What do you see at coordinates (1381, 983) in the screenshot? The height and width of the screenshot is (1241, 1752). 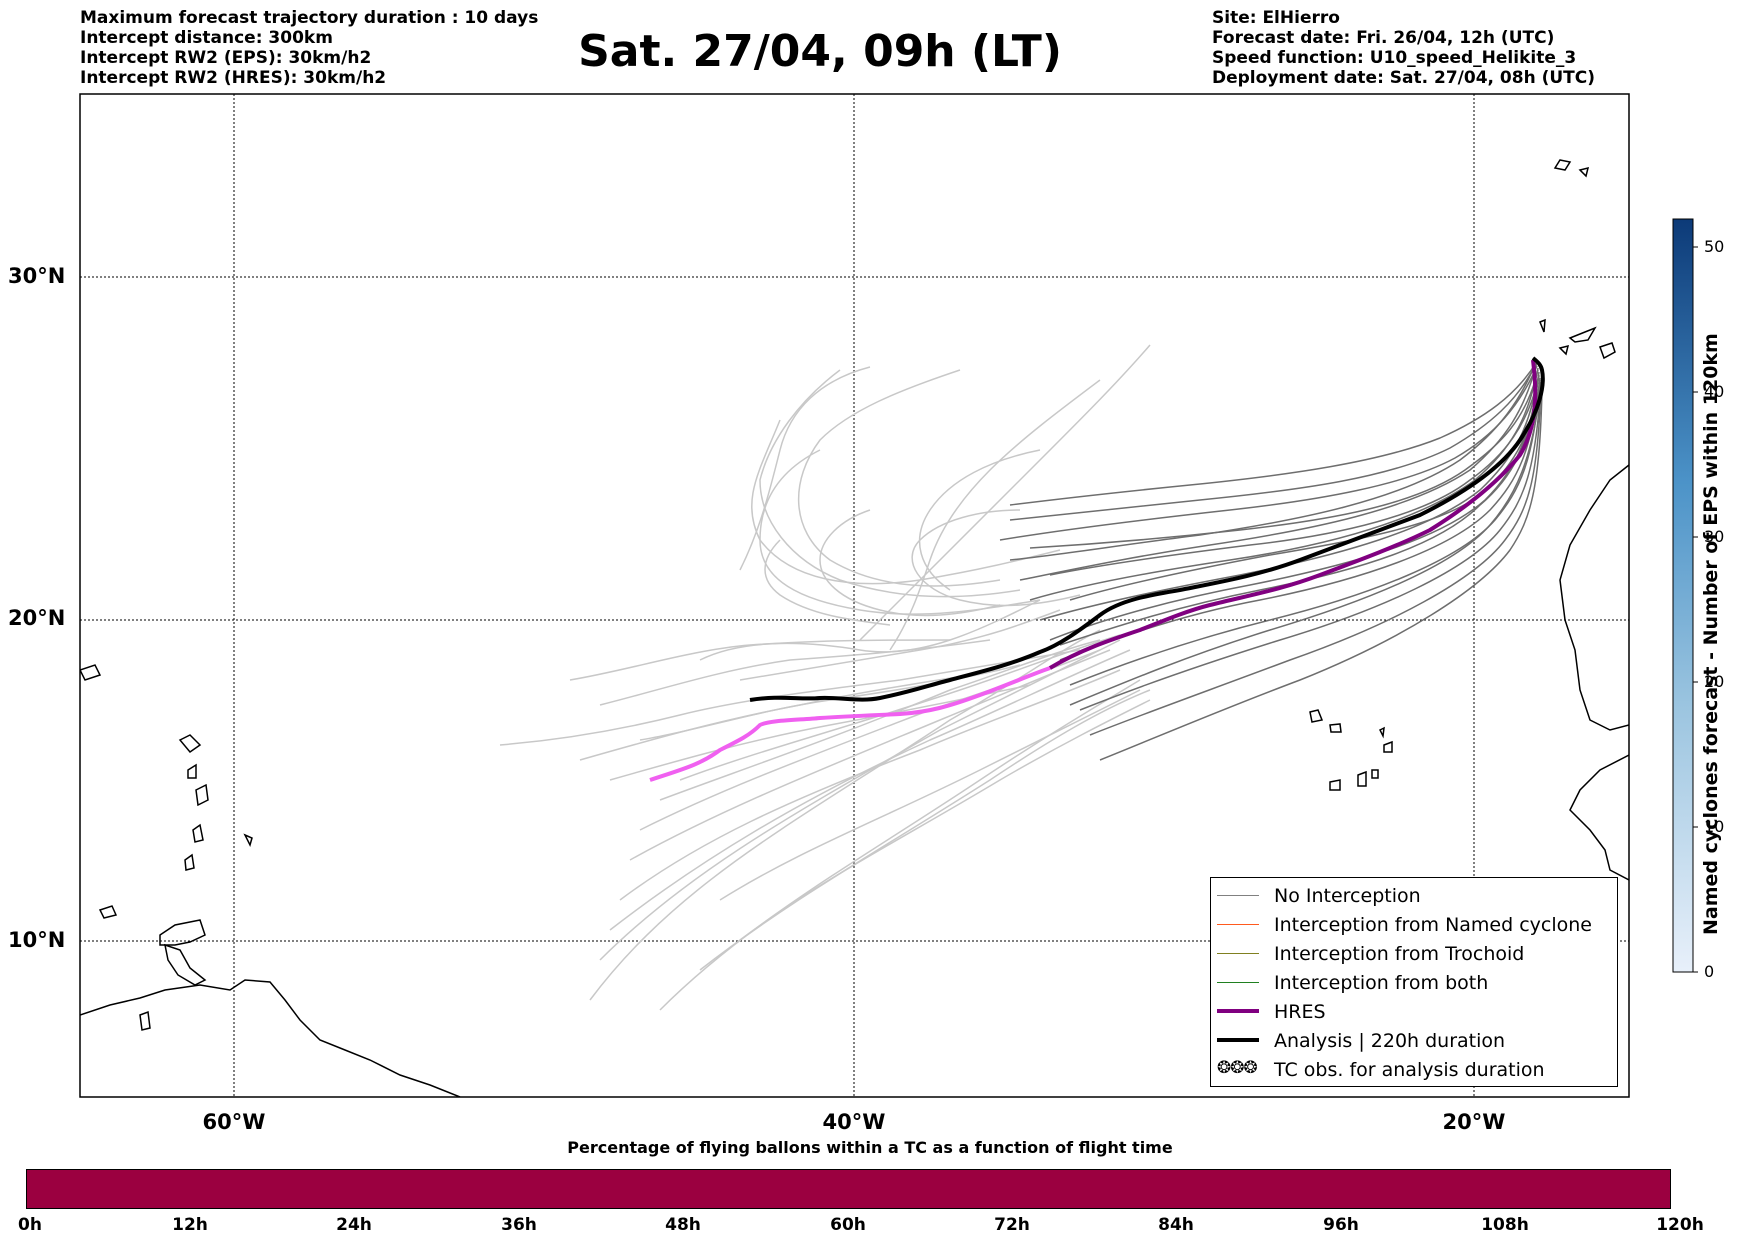 I see `legend-label: Interception from both` at bounding box center [1381, 983].